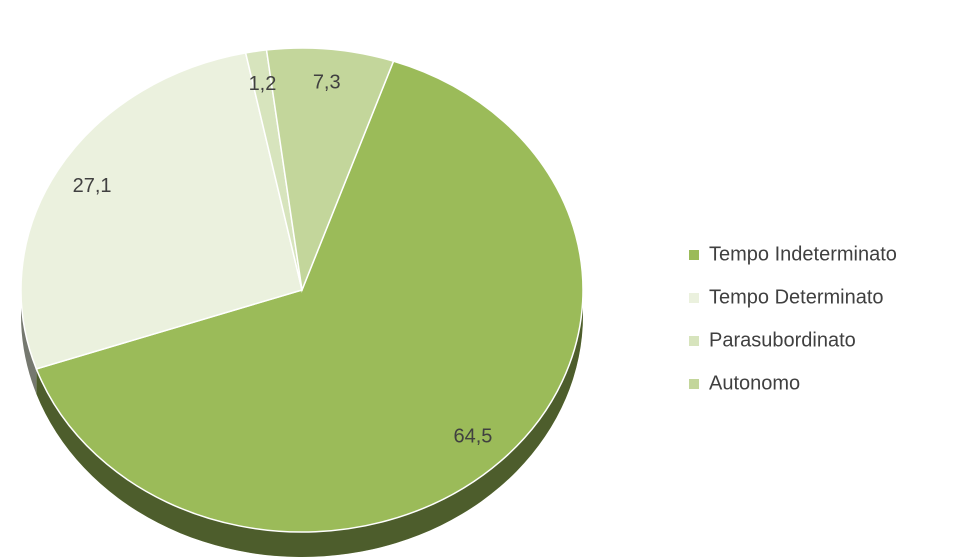  I want to click on data-label: 27,1, so click(92, 186).